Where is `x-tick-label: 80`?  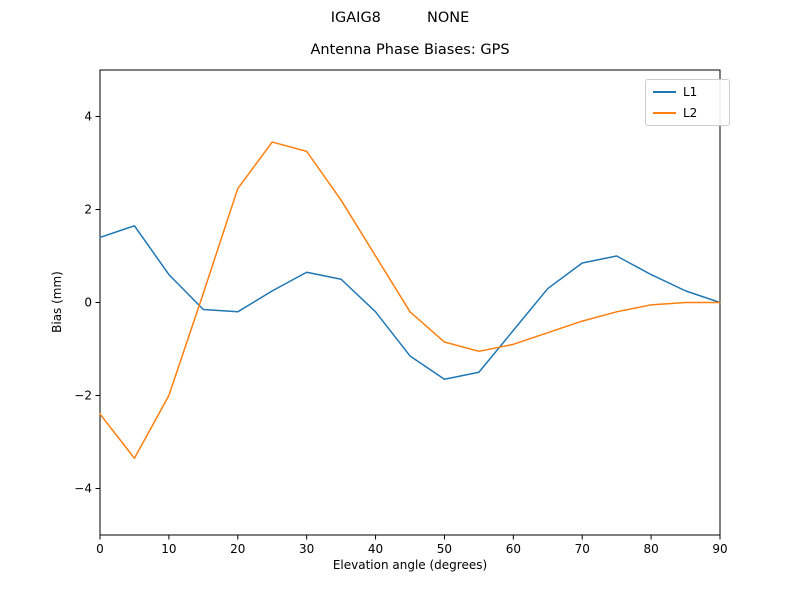
x-tick-label: 80 is located at coordinates (650, 549).